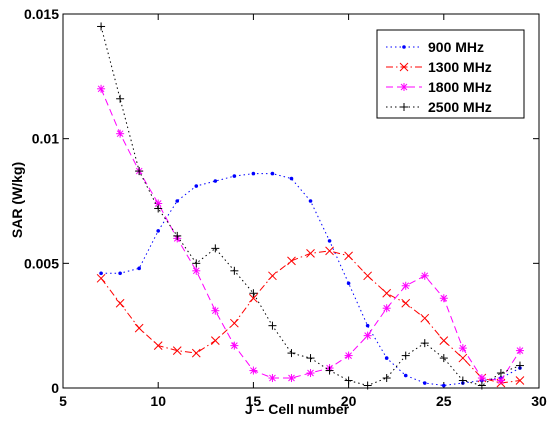  What do you see at coordinates (63, 401) in the screenshot?
I see `x-tick-label: 5` at bounding box center [63, 401].